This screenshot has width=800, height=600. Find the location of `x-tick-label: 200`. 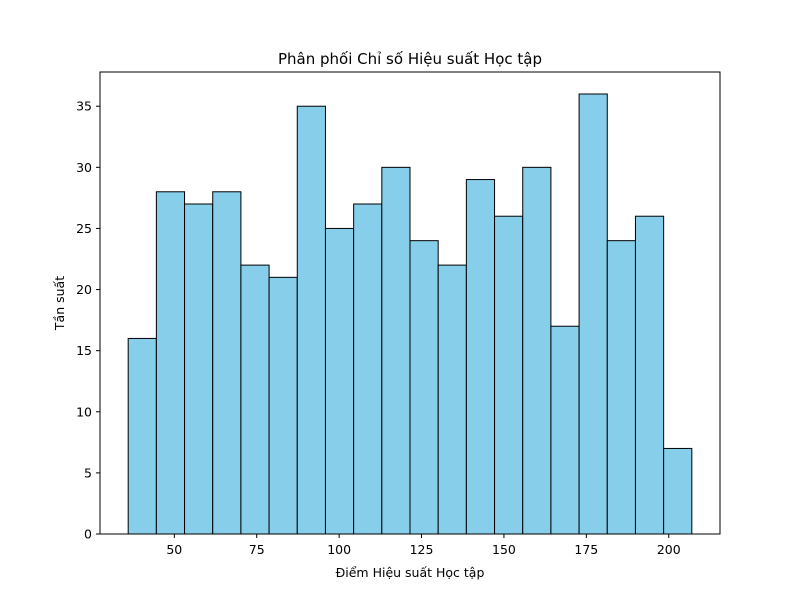

x-tick-label: 200 is located at coordinates (669, 549).